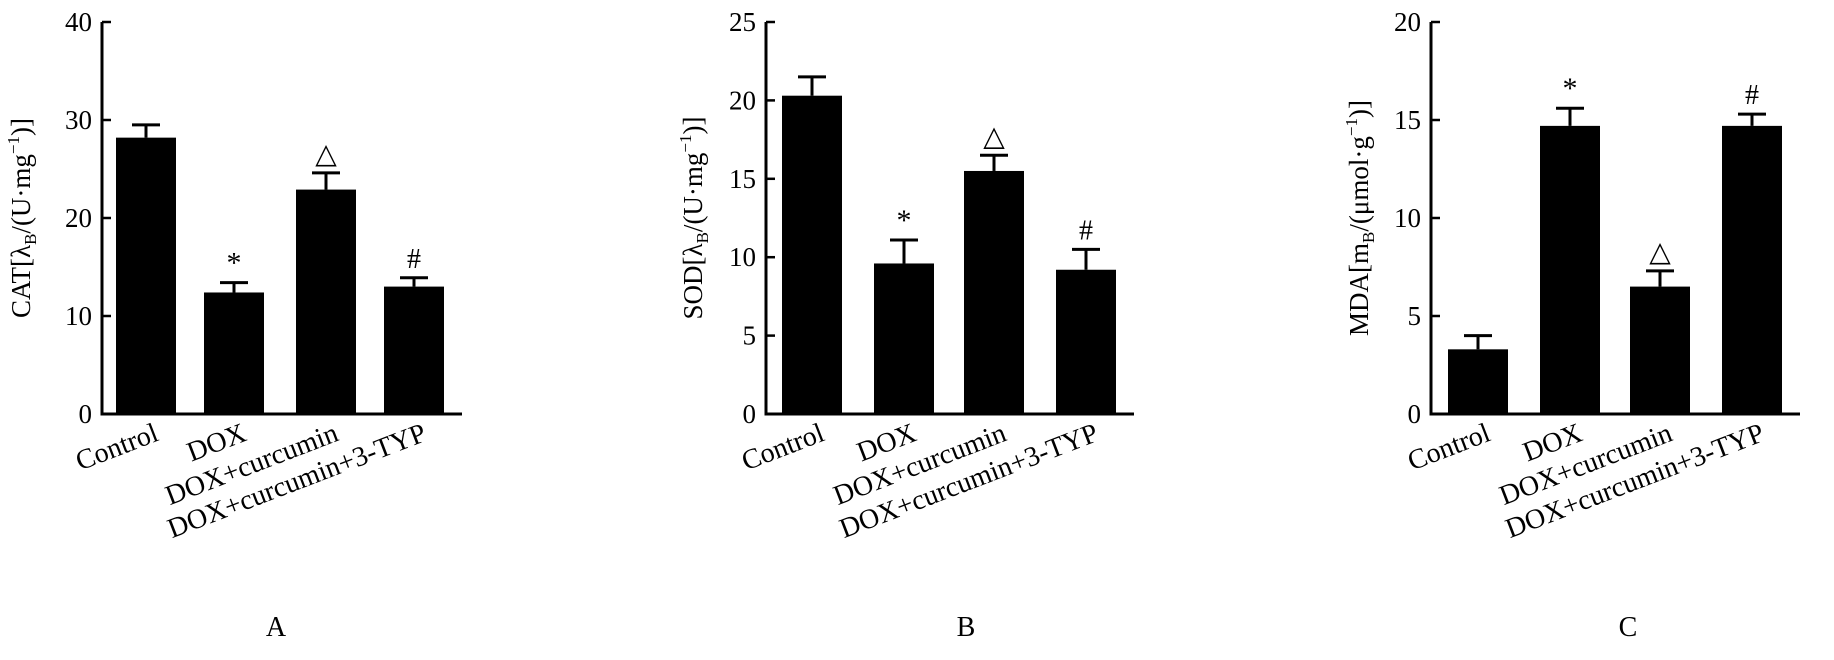 This screenshot has width=1834, height=660. I want to click on y-axis-label: CAT[λB/(U·mg−1)], so click(22, 218).